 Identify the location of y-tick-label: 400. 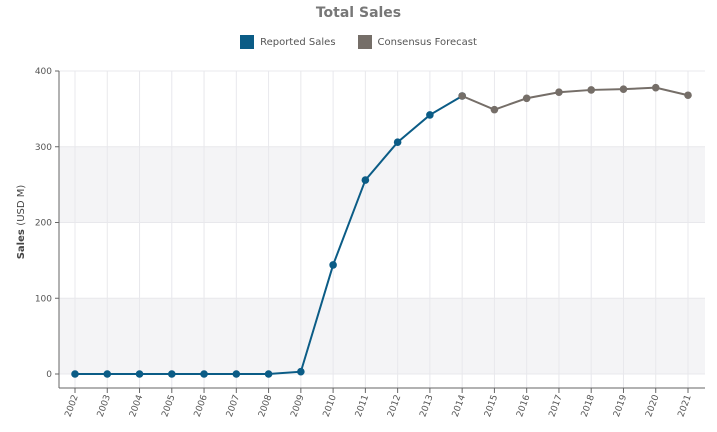
(43, 72).